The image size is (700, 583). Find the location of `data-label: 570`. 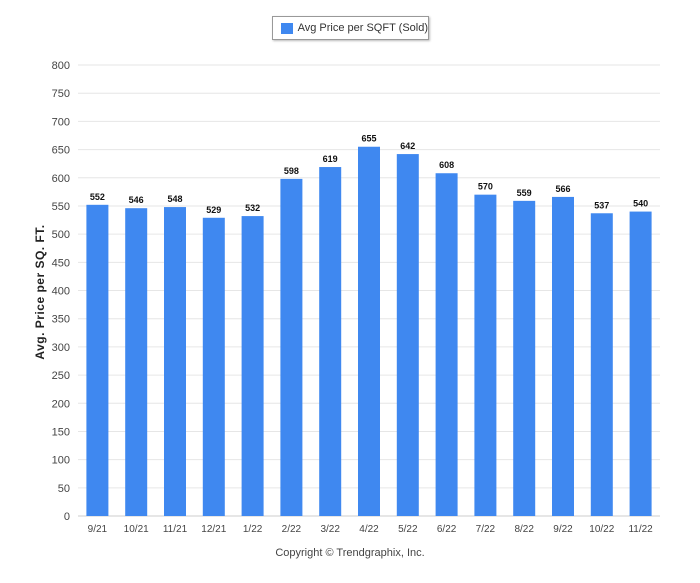

data-label: 570 is located at coordinates (485, 187).